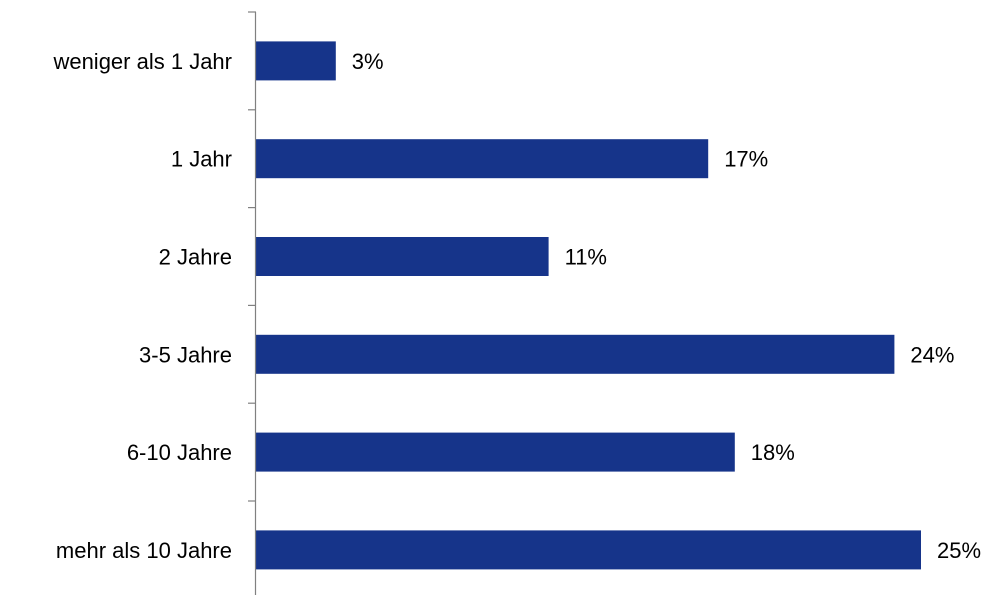 The image size is (992, 595). I want to click on value-label-1: 17%, so click(746, 159).